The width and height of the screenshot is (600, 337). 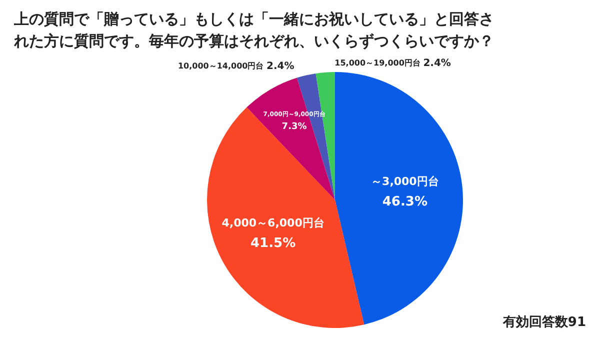 What do you see at coordinates (273, 243) in the screenshot?
I see `data-label: 41.5%` at bounding box center [273, 243].